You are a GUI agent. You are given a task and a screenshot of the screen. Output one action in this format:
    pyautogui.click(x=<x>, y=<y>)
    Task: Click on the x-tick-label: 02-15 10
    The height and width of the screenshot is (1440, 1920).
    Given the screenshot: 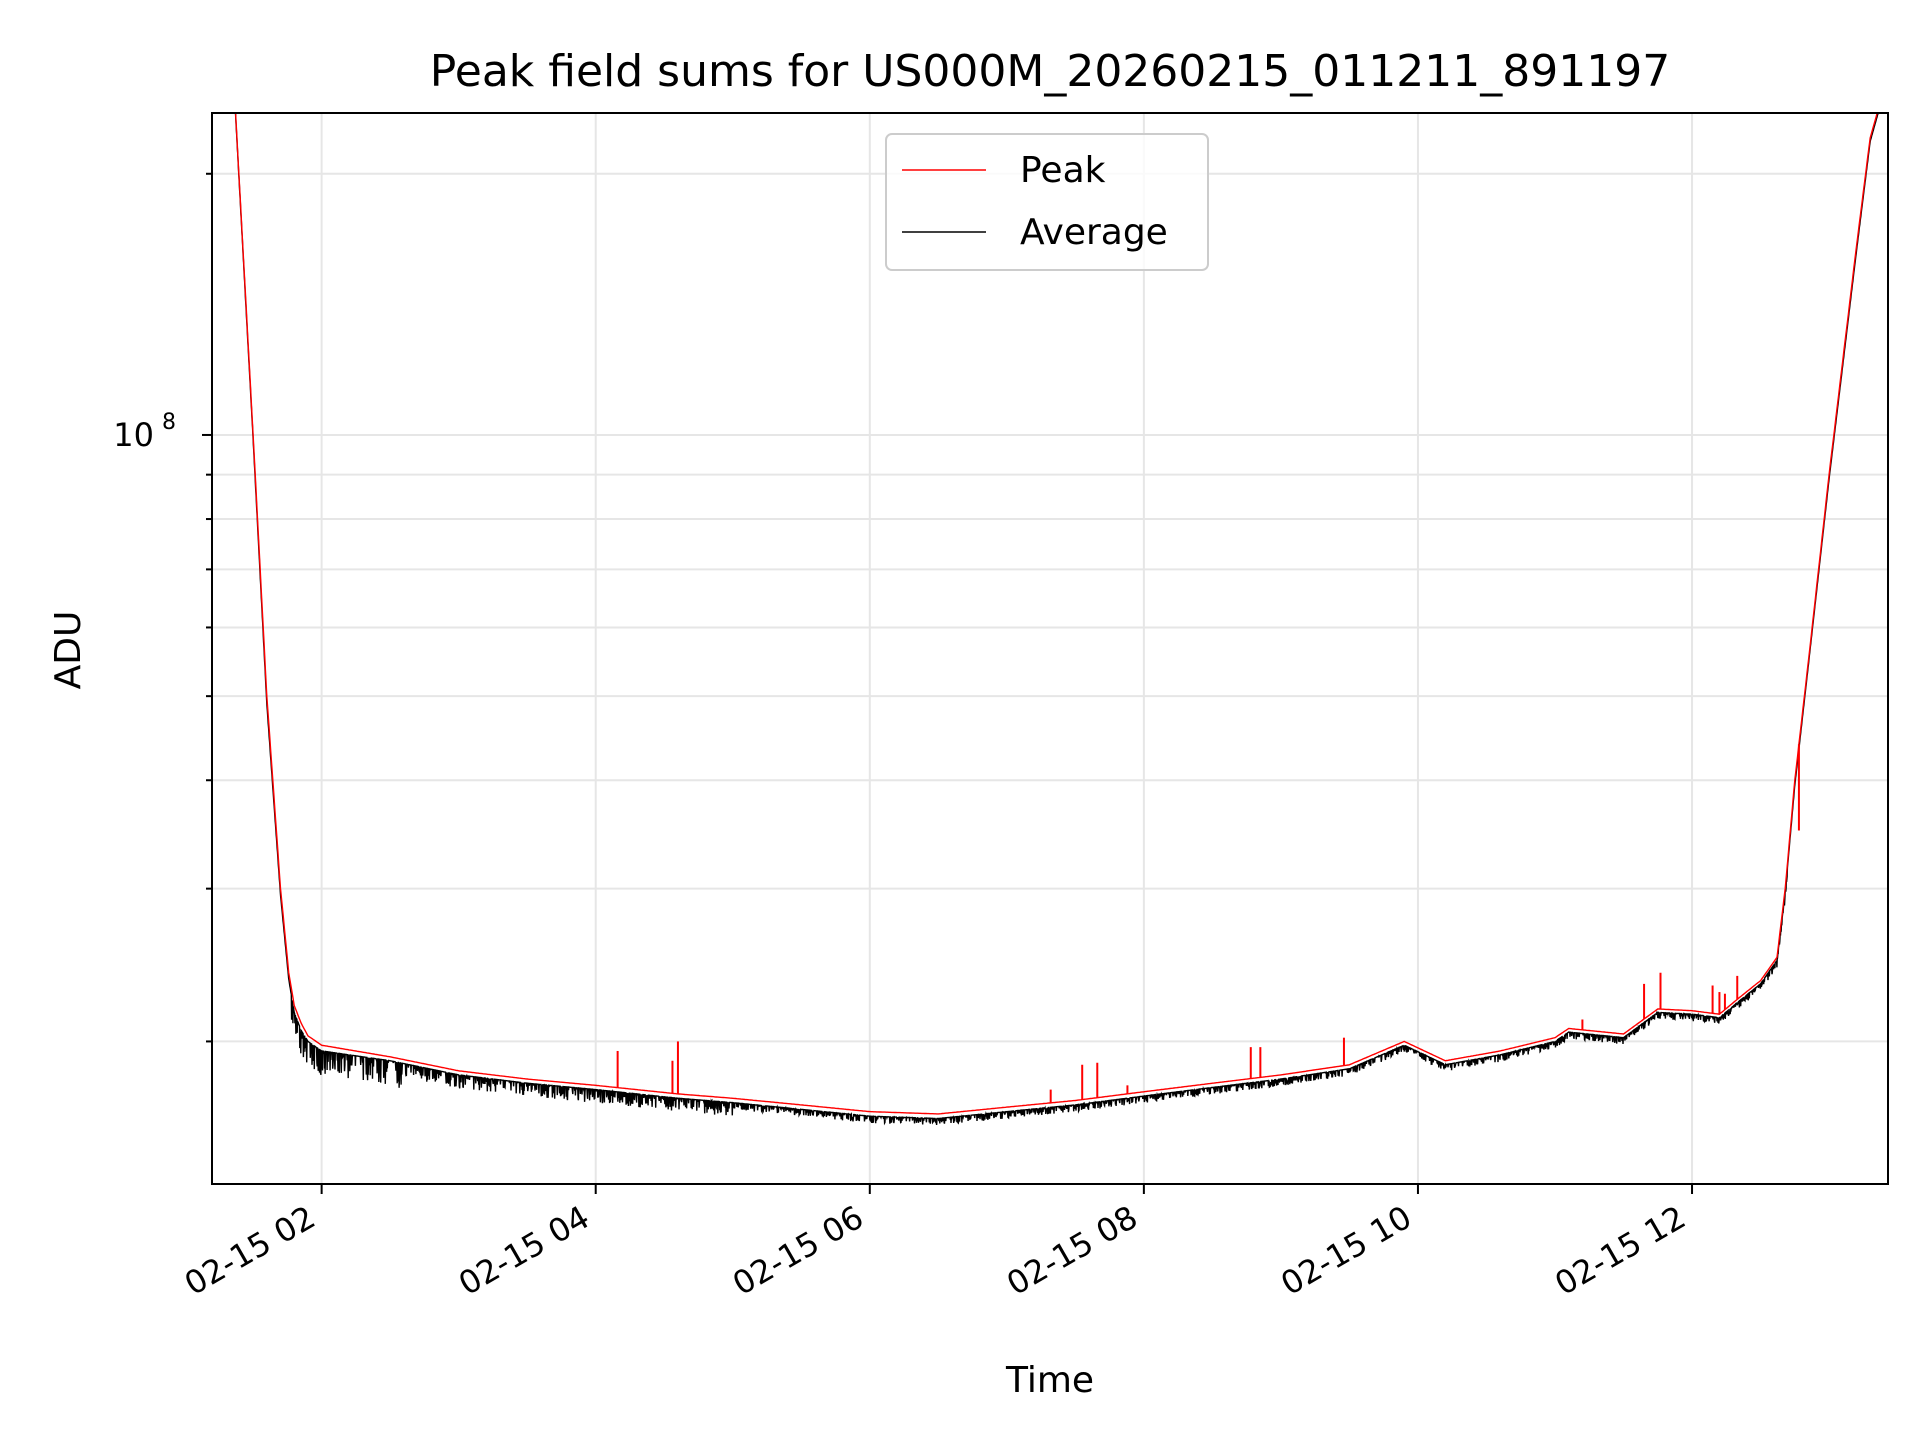 What is the action you would take?
    pyautogui.click(x=1346, y=1250)
    